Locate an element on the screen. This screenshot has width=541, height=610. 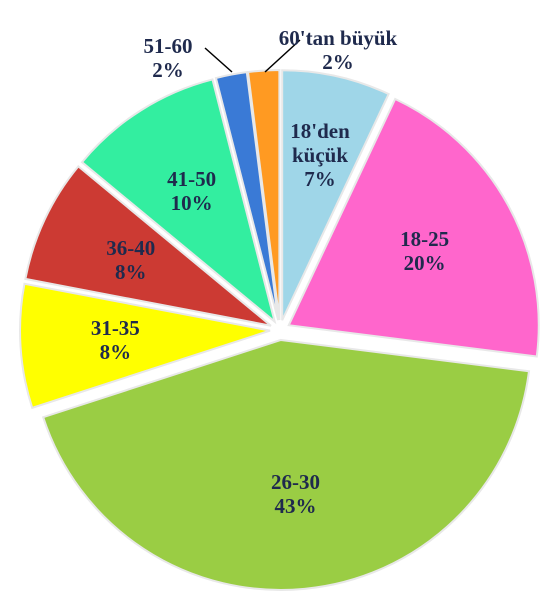
slice-label: 18-25 20% is located at coordinates (424, 251).